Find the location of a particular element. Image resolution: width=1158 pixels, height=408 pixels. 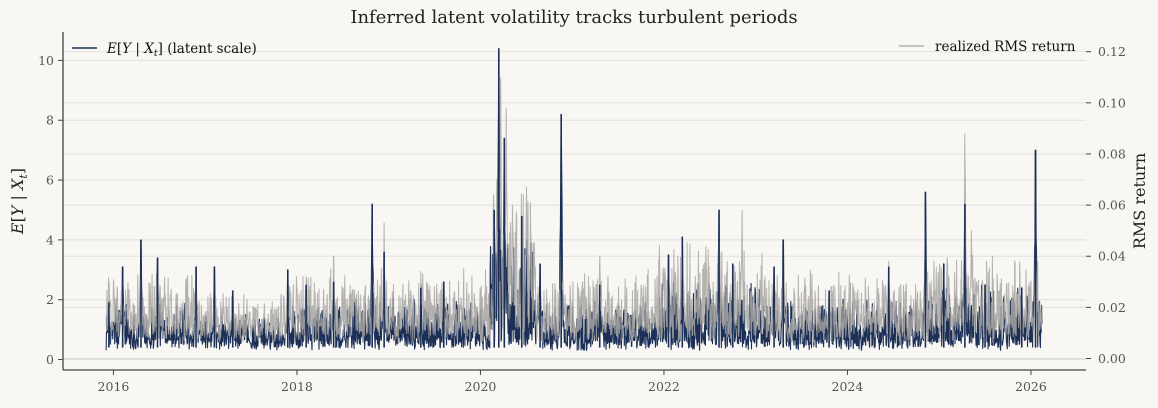

y-right-tick-label: 0.10 is located at coordinates (1112, 102).